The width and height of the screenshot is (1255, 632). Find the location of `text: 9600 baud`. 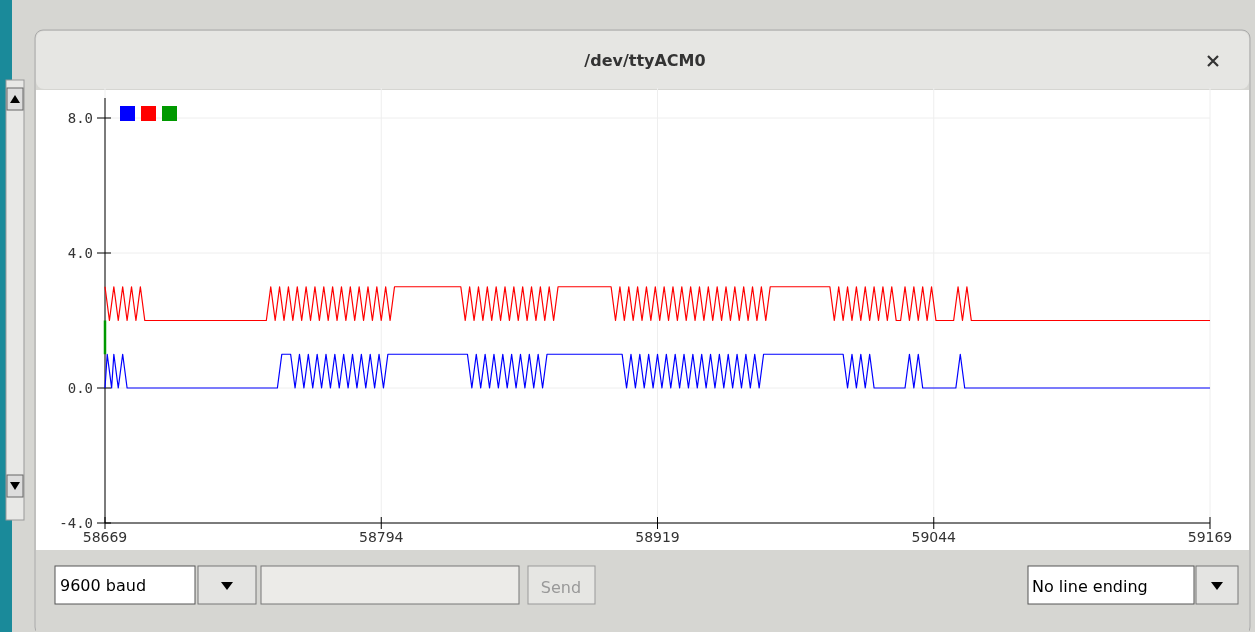

text: 9600 baud is located at coordinates (103, 585).